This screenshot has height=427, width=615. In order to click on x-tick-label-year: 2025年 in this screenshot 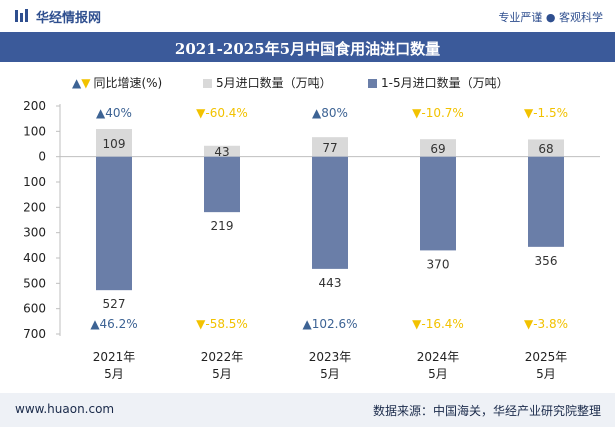, I will do `click(546, 357)`.